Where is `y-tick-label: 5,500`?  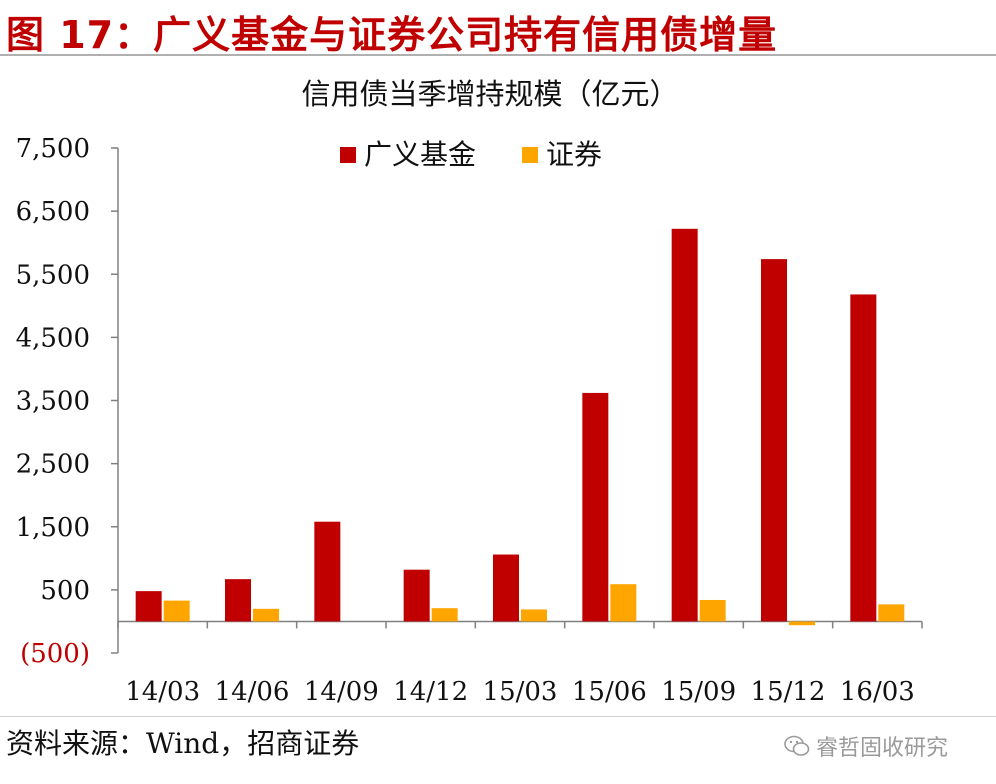 y-tick-label: 5,500 is located at coordinates (53, 275).